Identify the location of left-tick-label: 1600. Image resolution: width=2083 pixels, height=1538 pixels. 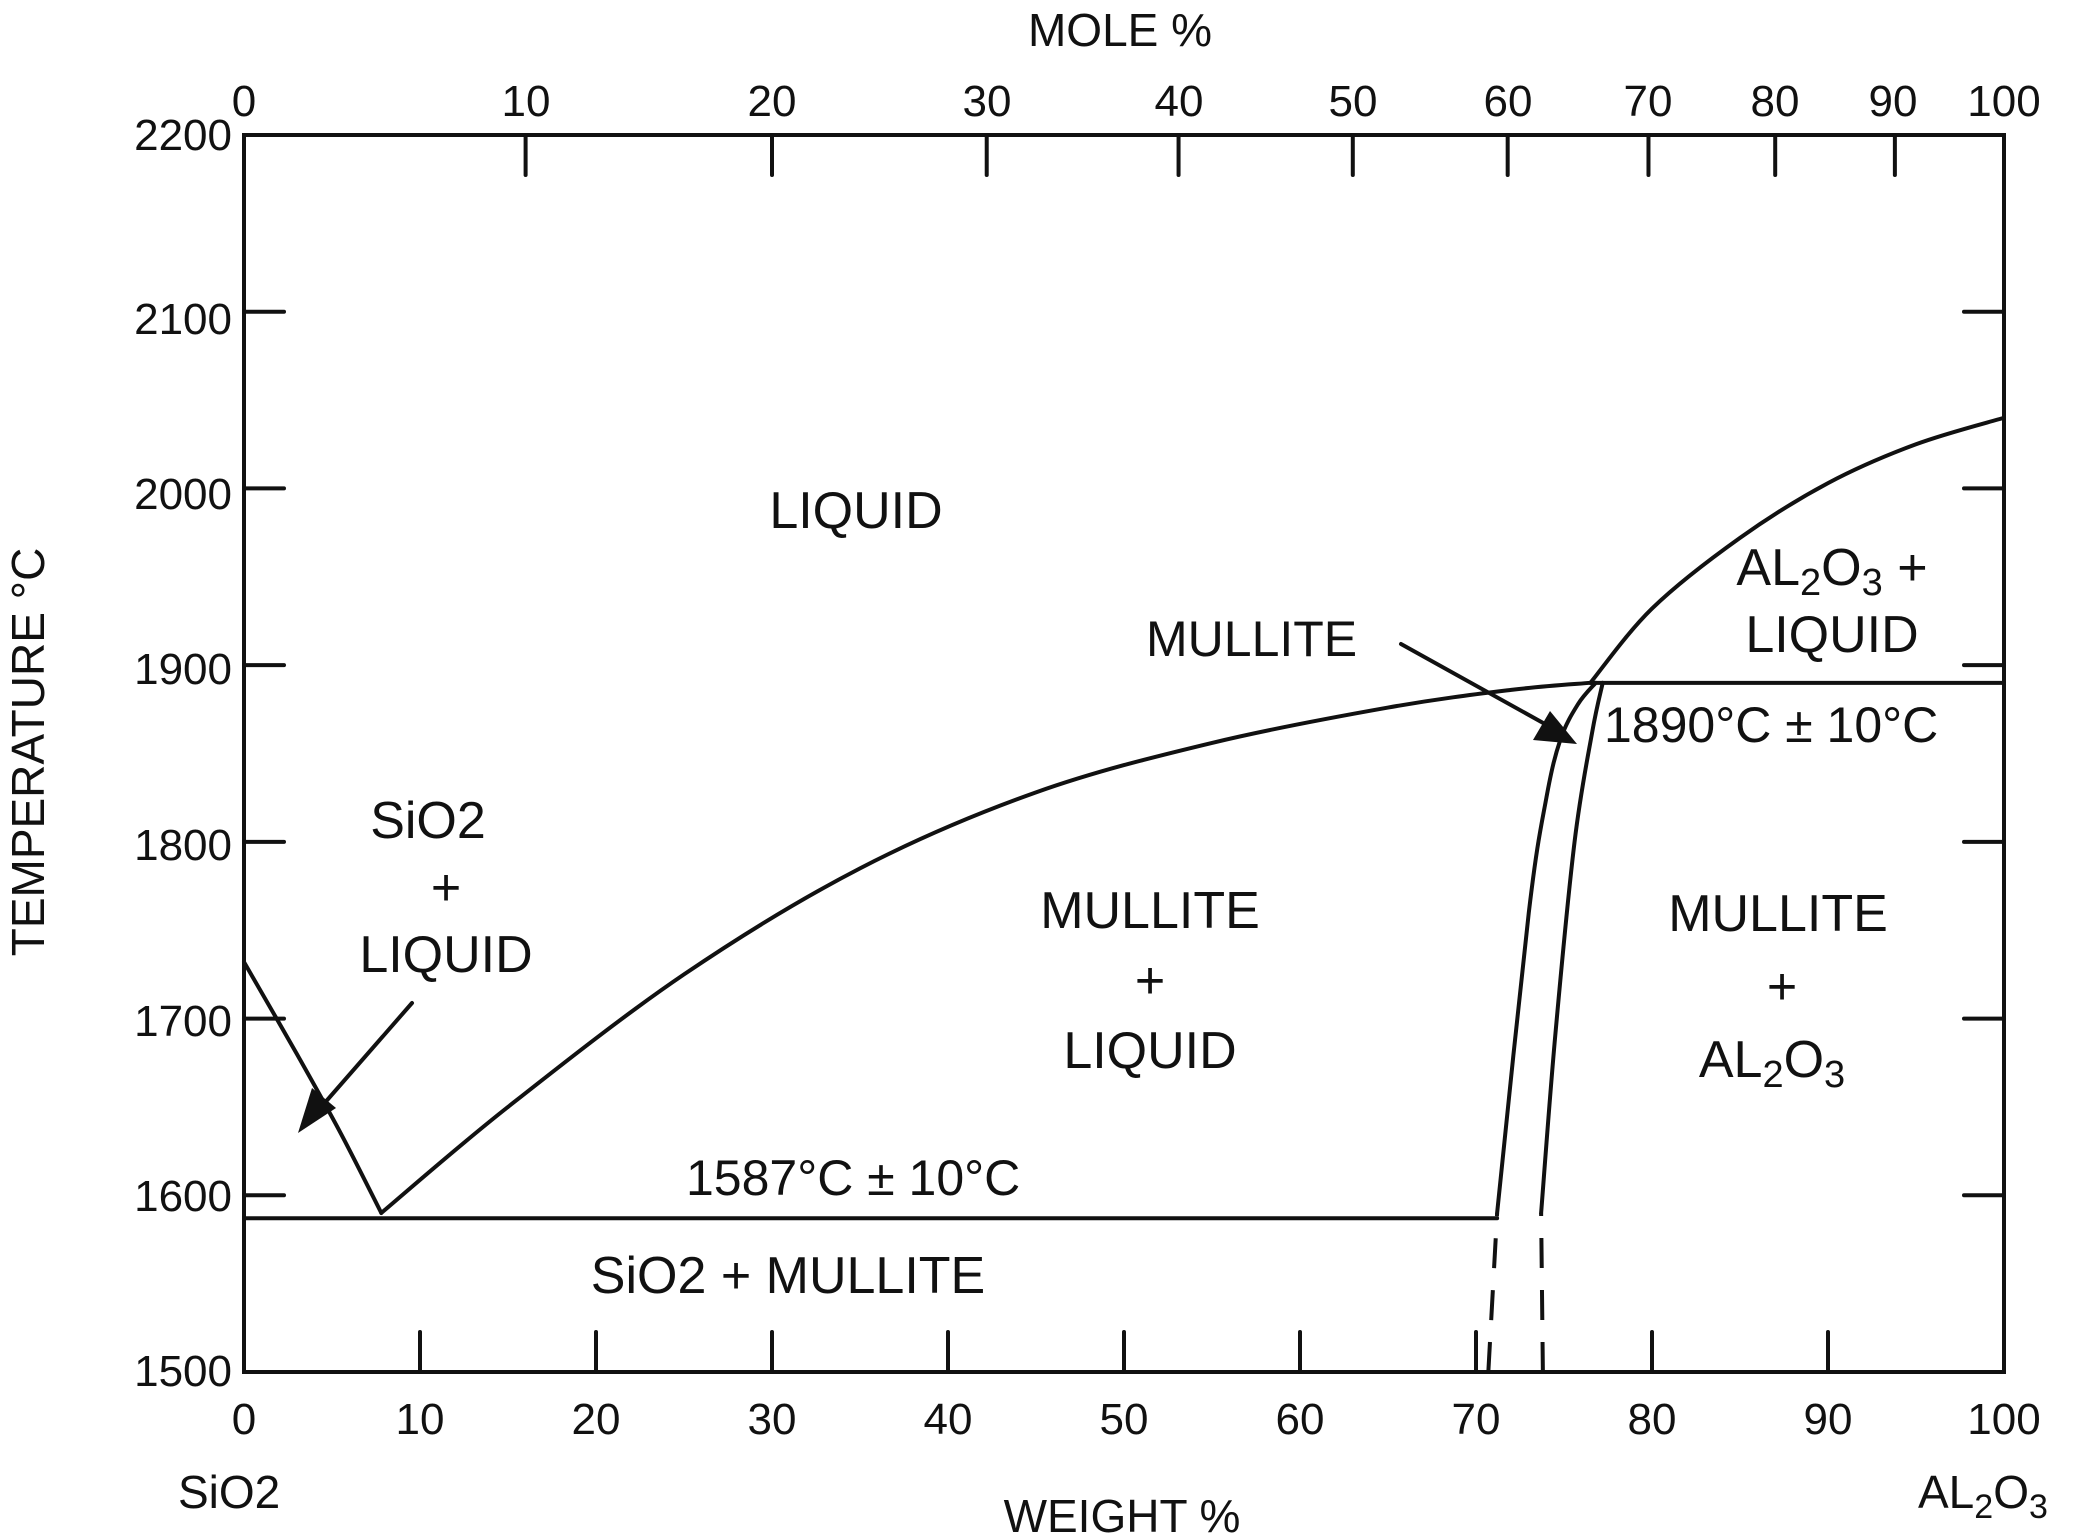
(183, 1196).